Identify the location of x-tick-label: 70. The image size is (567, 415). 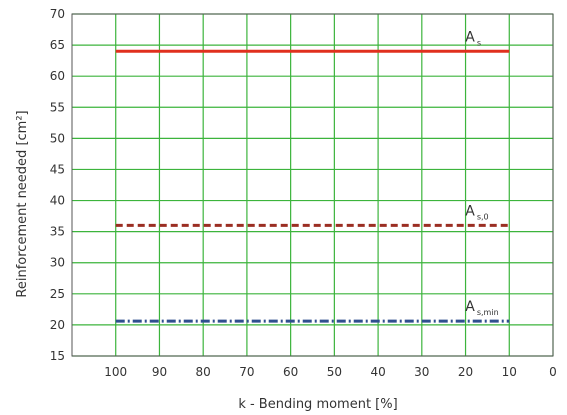
(246, 372).